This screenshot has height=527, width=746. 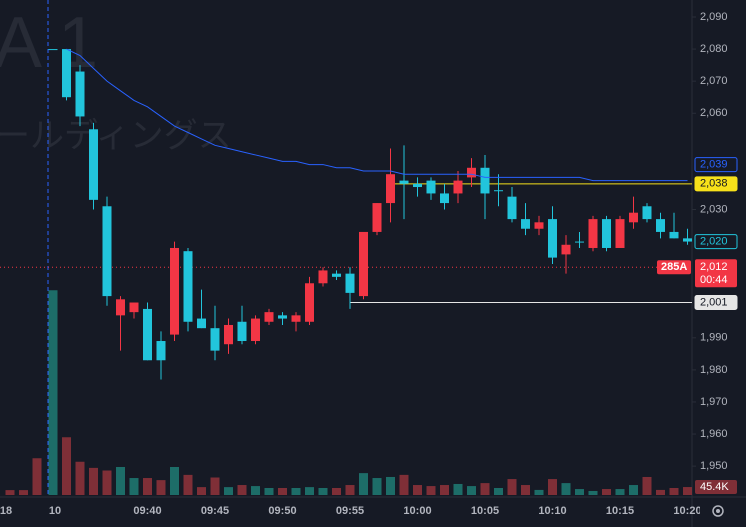 I want to click on gear, so click(x=718, y=511).